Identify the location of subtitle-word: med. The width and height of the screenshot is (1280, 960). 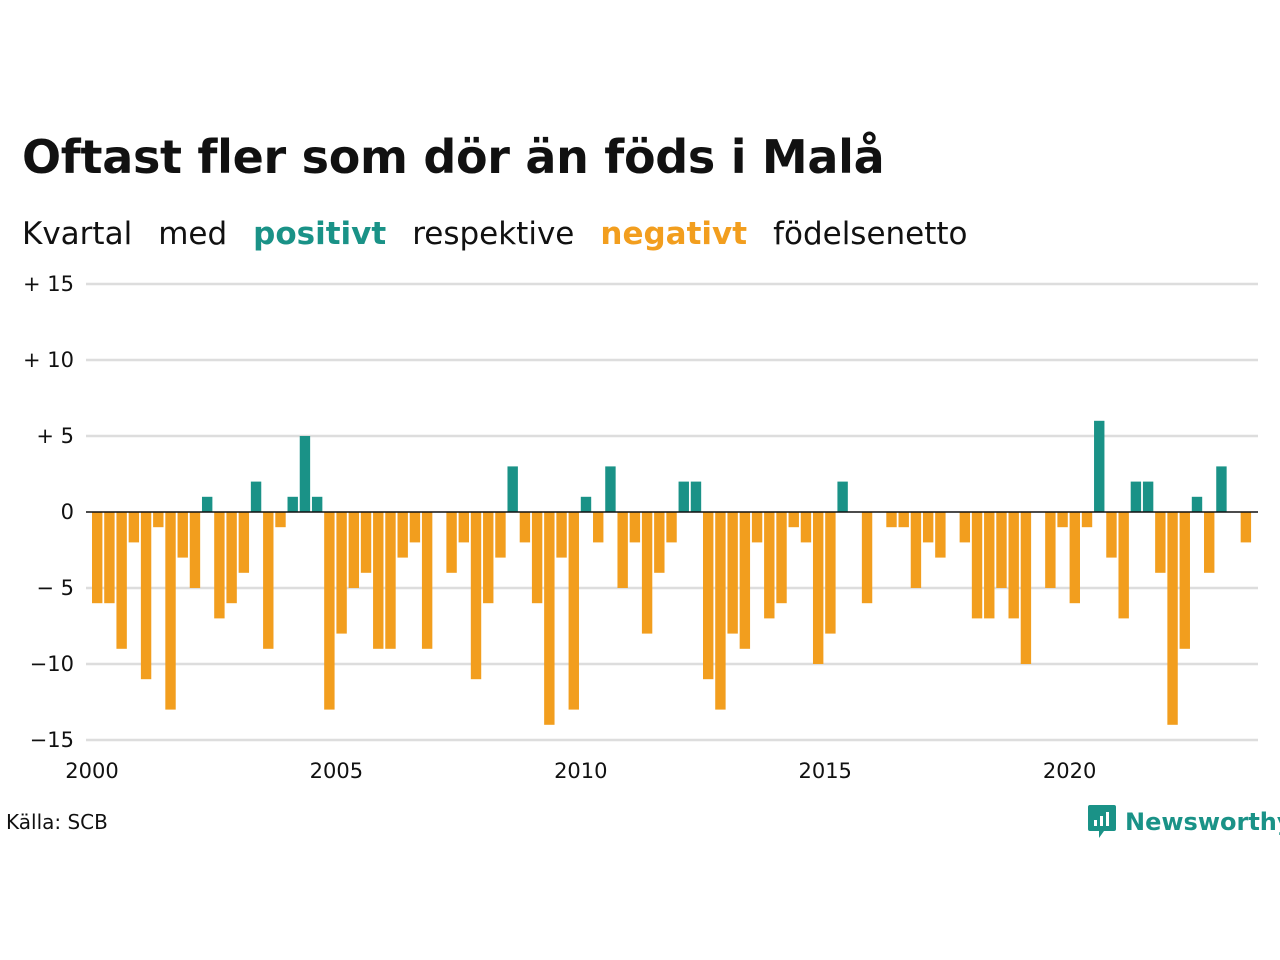
(193, 234).